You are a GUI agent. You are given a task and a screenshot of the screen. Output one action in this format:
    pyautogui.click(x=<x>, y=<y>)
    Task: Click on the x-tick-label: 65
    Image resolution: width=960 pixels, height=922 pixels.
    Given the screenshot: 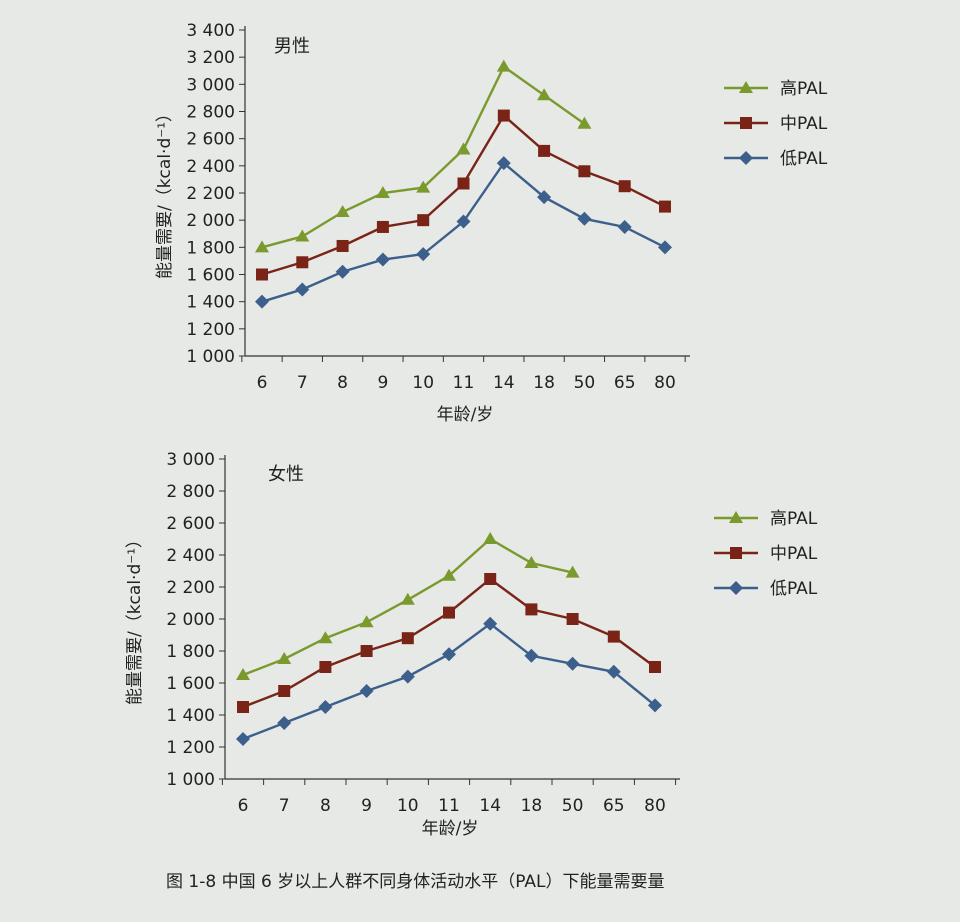 What is the action you would take?
    pyautogui.click(x=625, y=383)
    